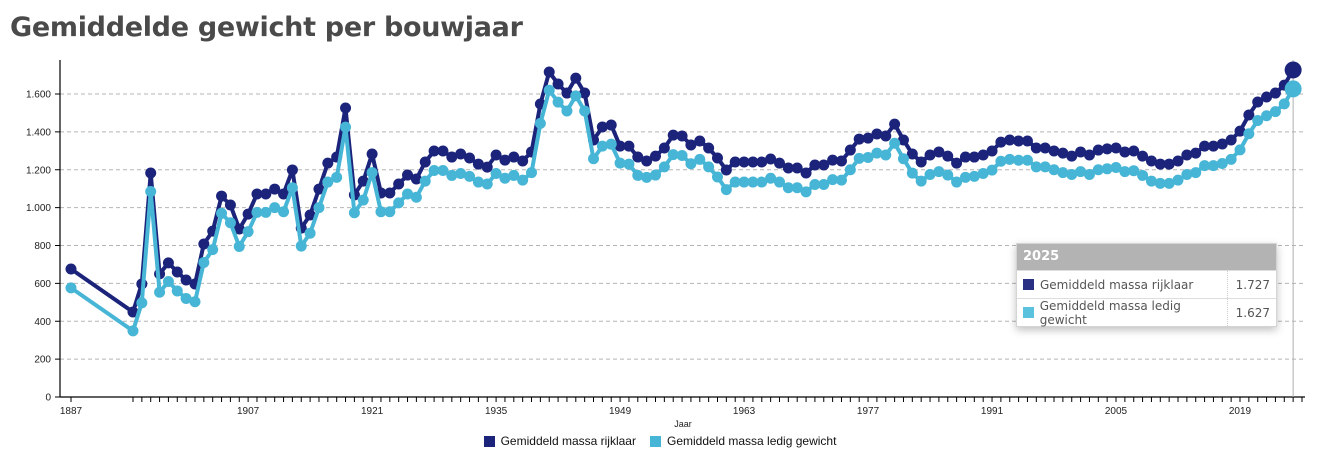 Image resolution: width=1320 pixels, height=460 pixels. What do you see at coordinates (48, 398) in the screenshot?
I see `y-tick-label: 0` at bounding box center [48, 398].